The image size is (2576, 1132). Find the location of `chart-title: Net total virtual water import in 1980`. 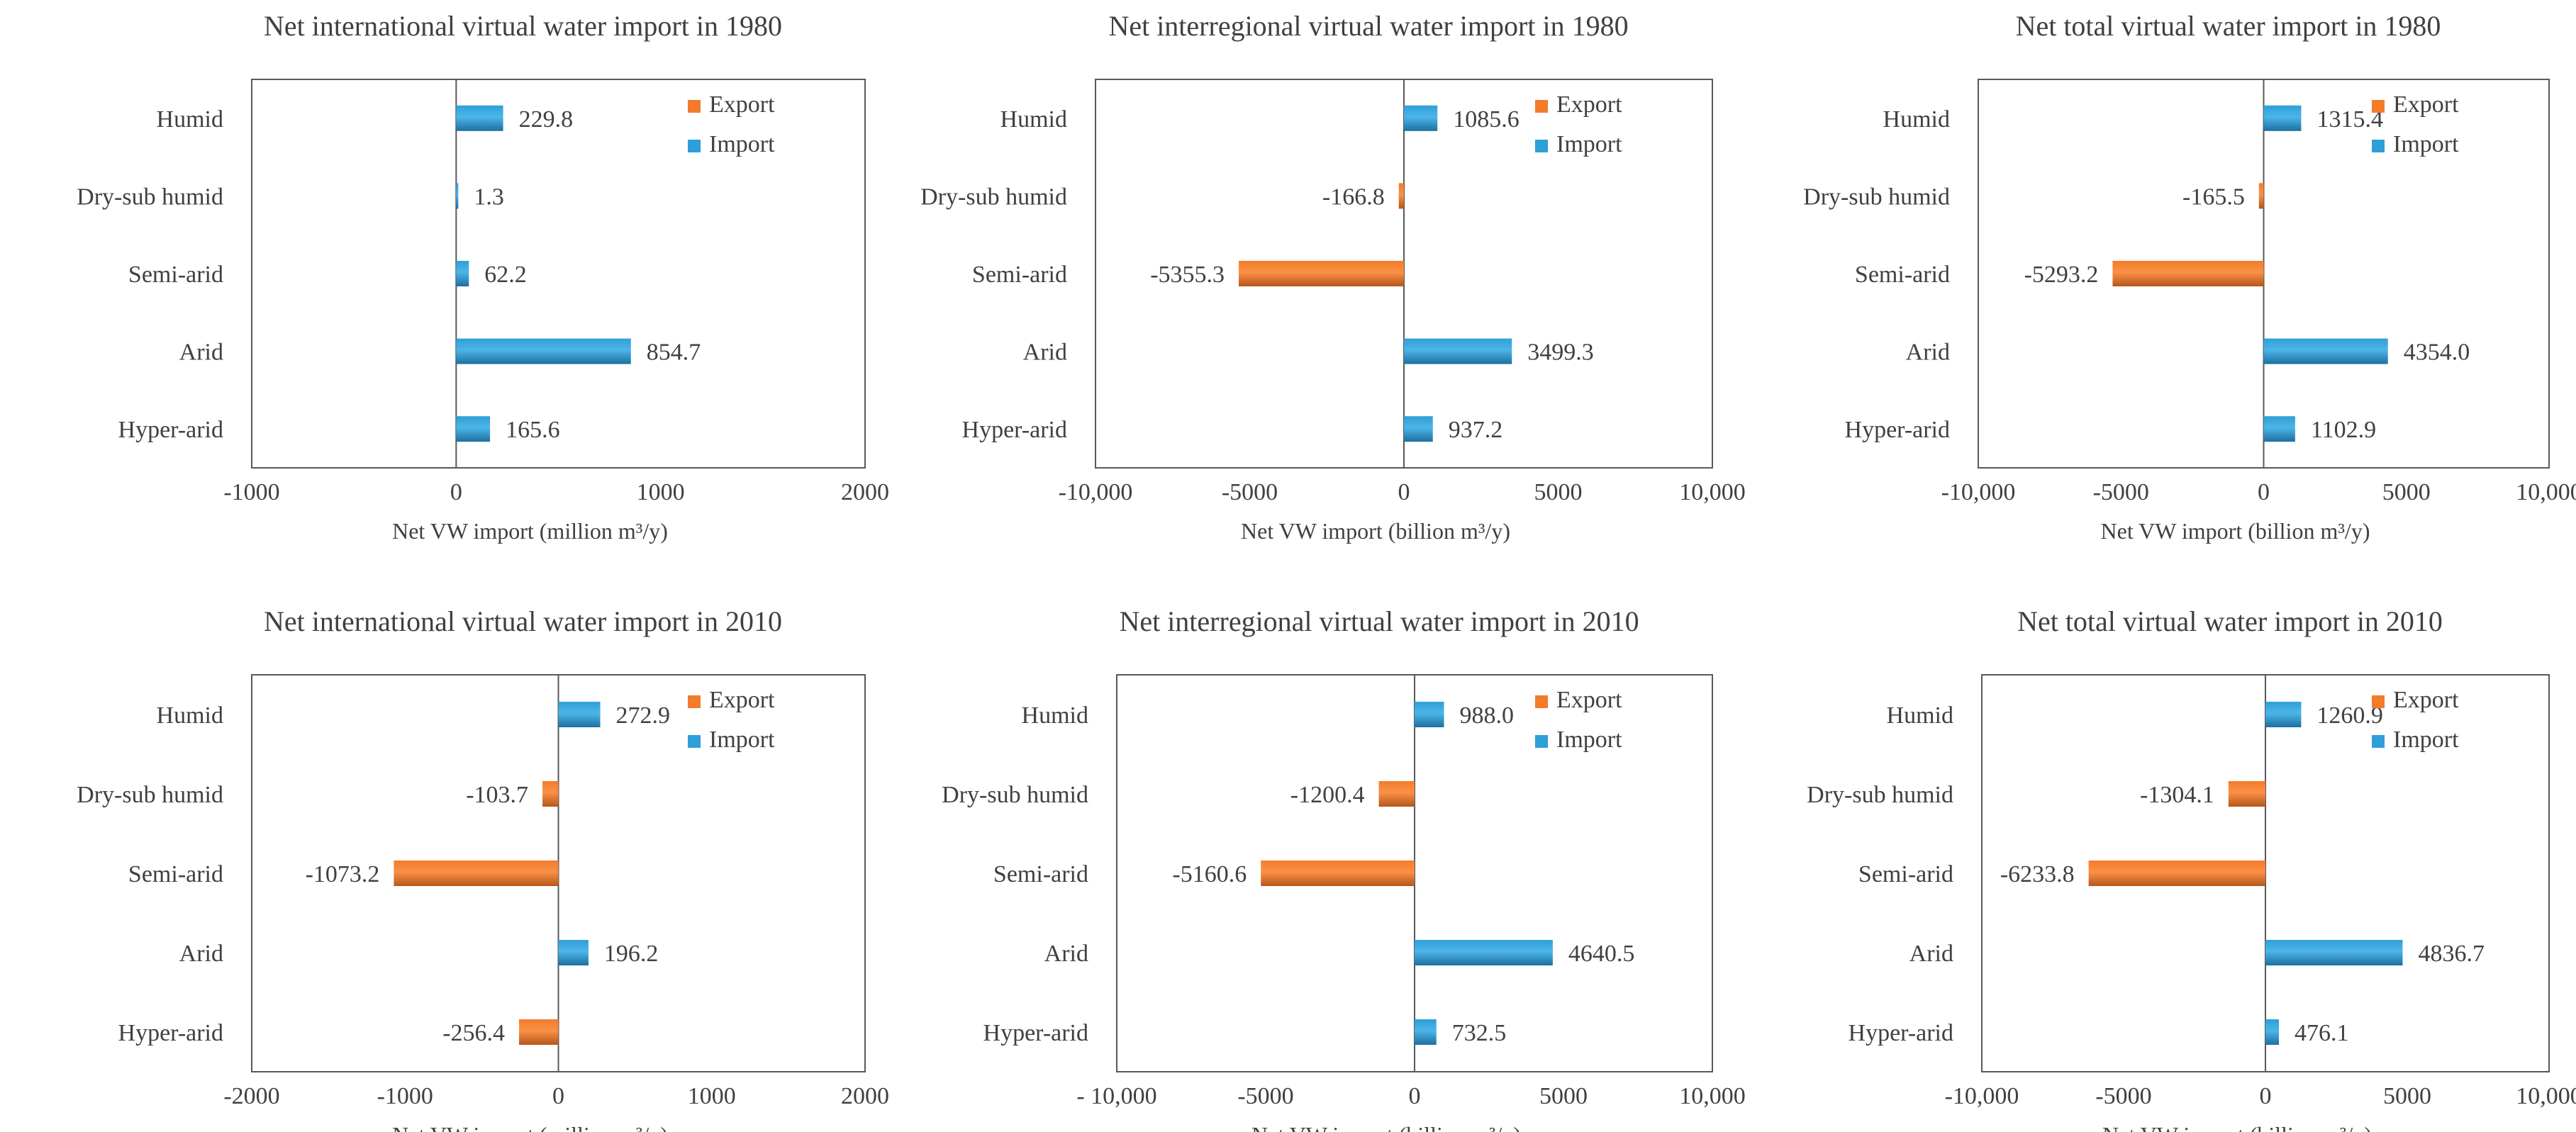

chart-title: Net total virtual water import in 1980 is located at coordinates (2228, 26).